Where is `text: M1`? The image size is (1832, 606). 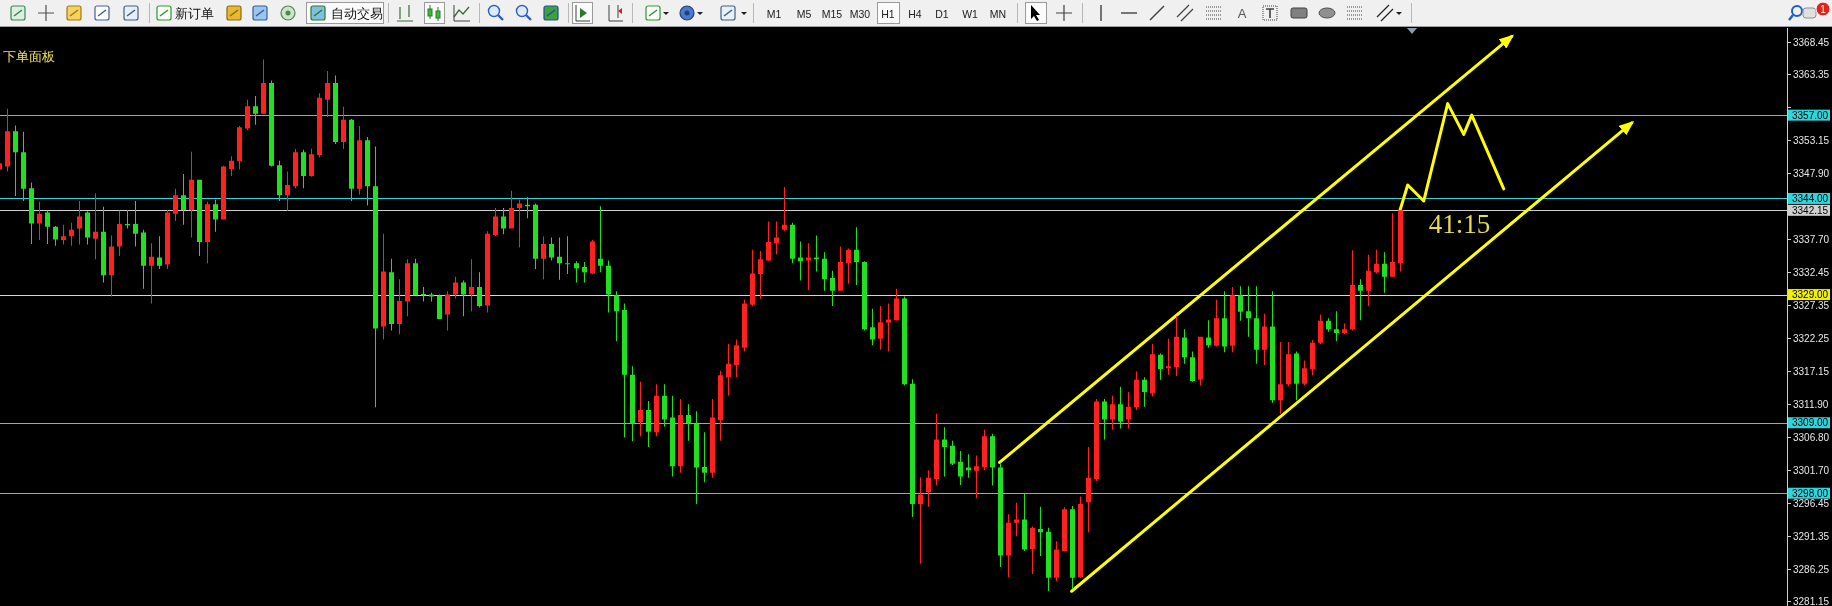
text: M1 is located at coordinates (774, 13).